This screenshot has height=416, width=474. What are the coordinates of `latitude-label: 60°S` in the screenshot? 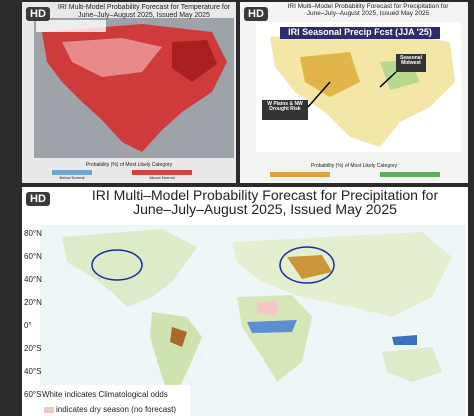 It's located at (33, 394).